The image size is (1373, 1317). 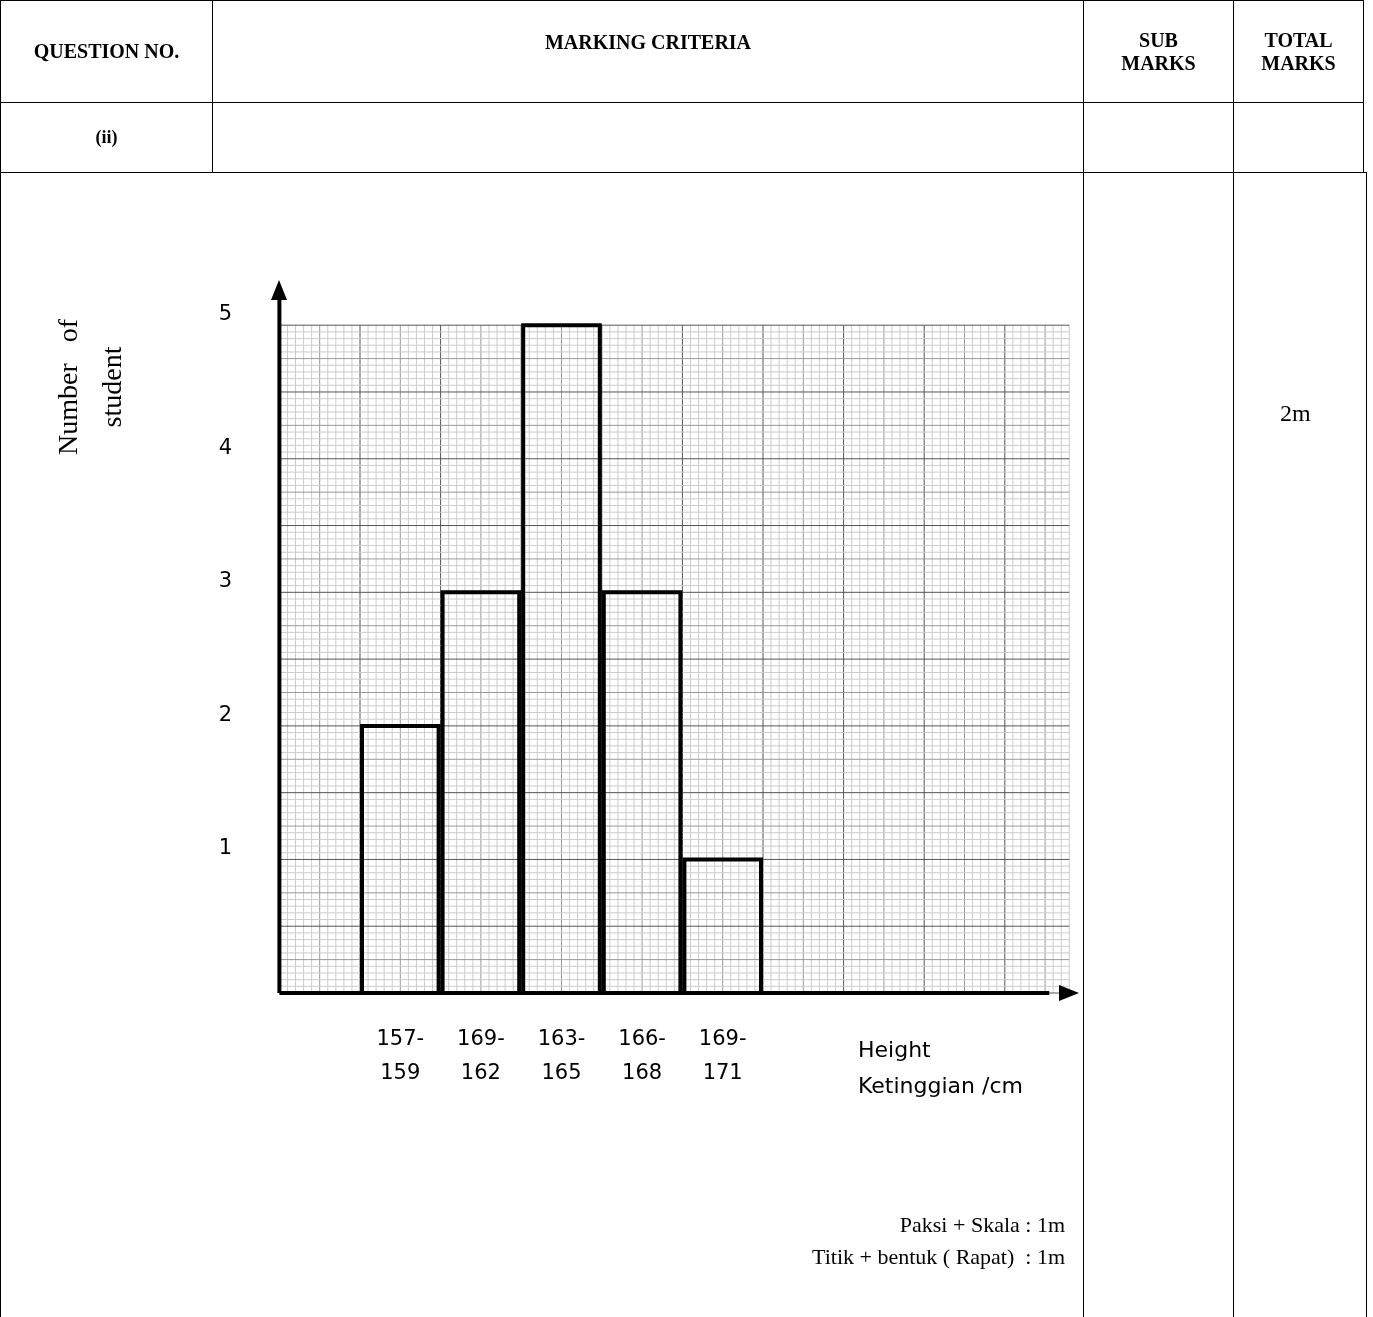 What do you see at coordinates (225, 446) in the screenshot?
I see `y-tick-label: 4` at bounding box center [225, 446].